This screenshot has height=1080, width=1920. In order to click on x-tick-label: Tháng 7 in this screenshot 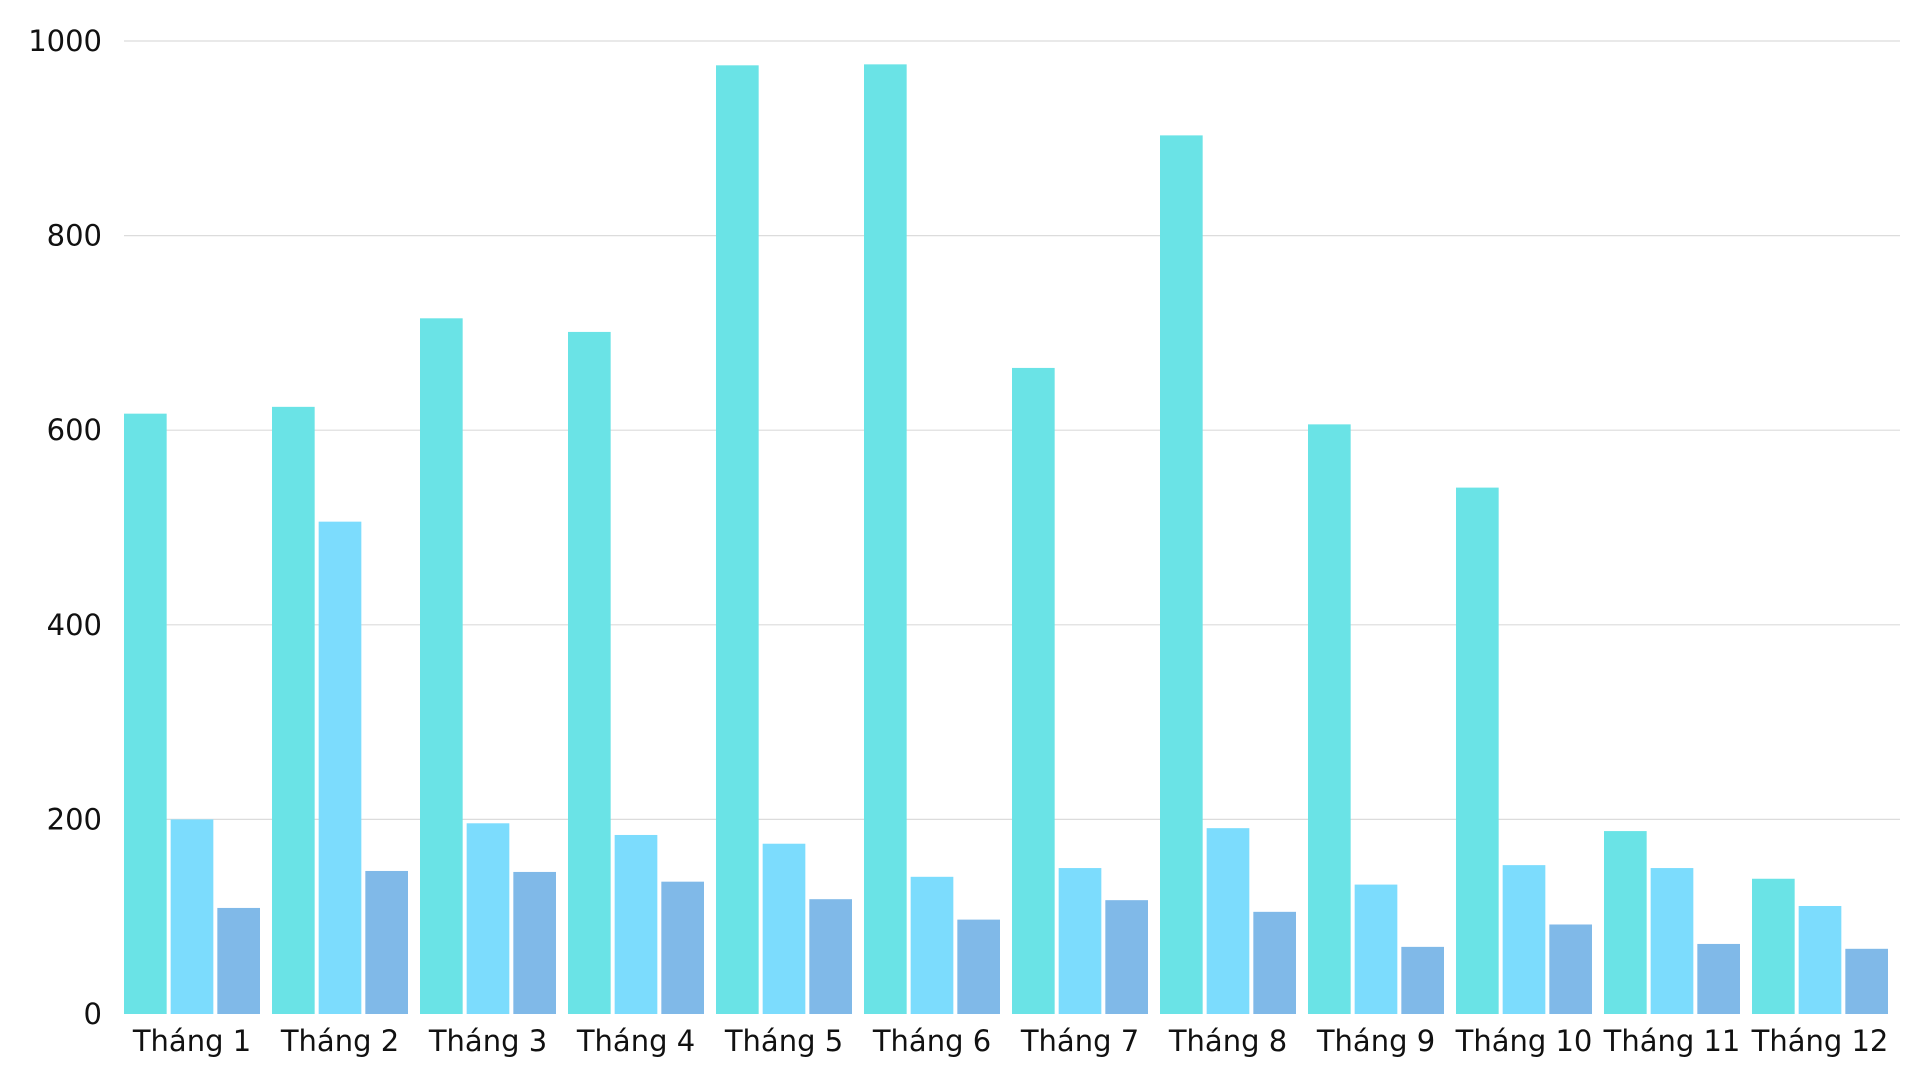, I will do `click(1079, 1041)`.